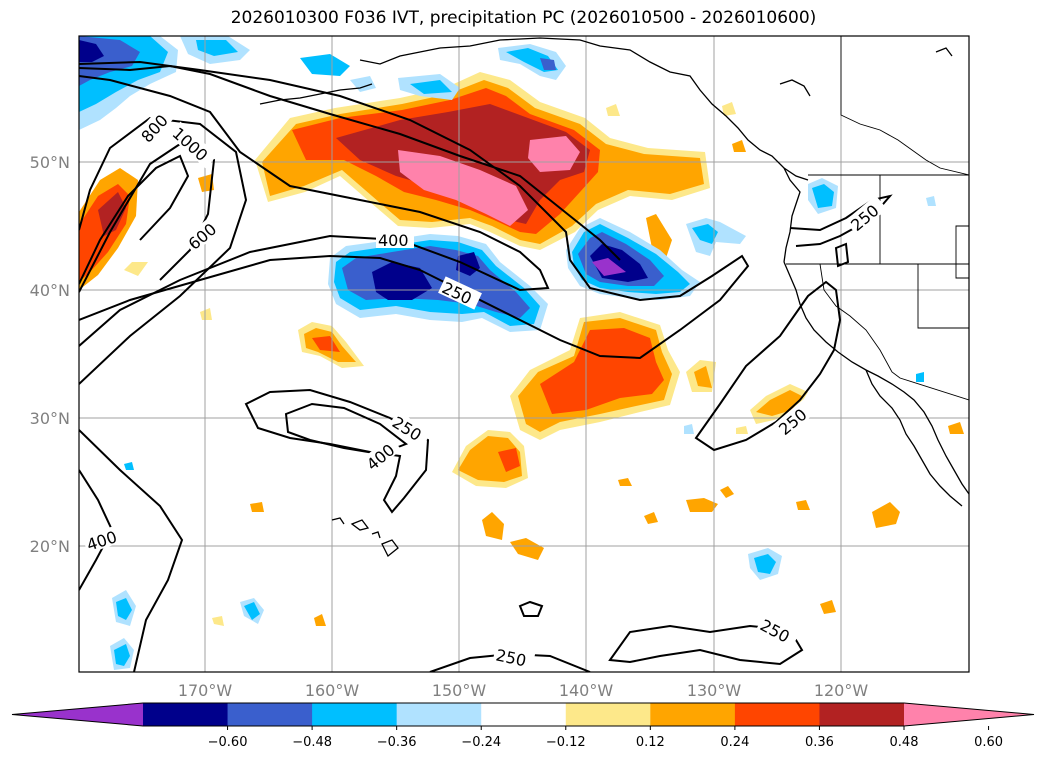 This screenshot has height=765, width=1047. Describe the element at coordinates (228, 742) in the screenshot. I see `colorbar-tick-label: −0.60` at that location.